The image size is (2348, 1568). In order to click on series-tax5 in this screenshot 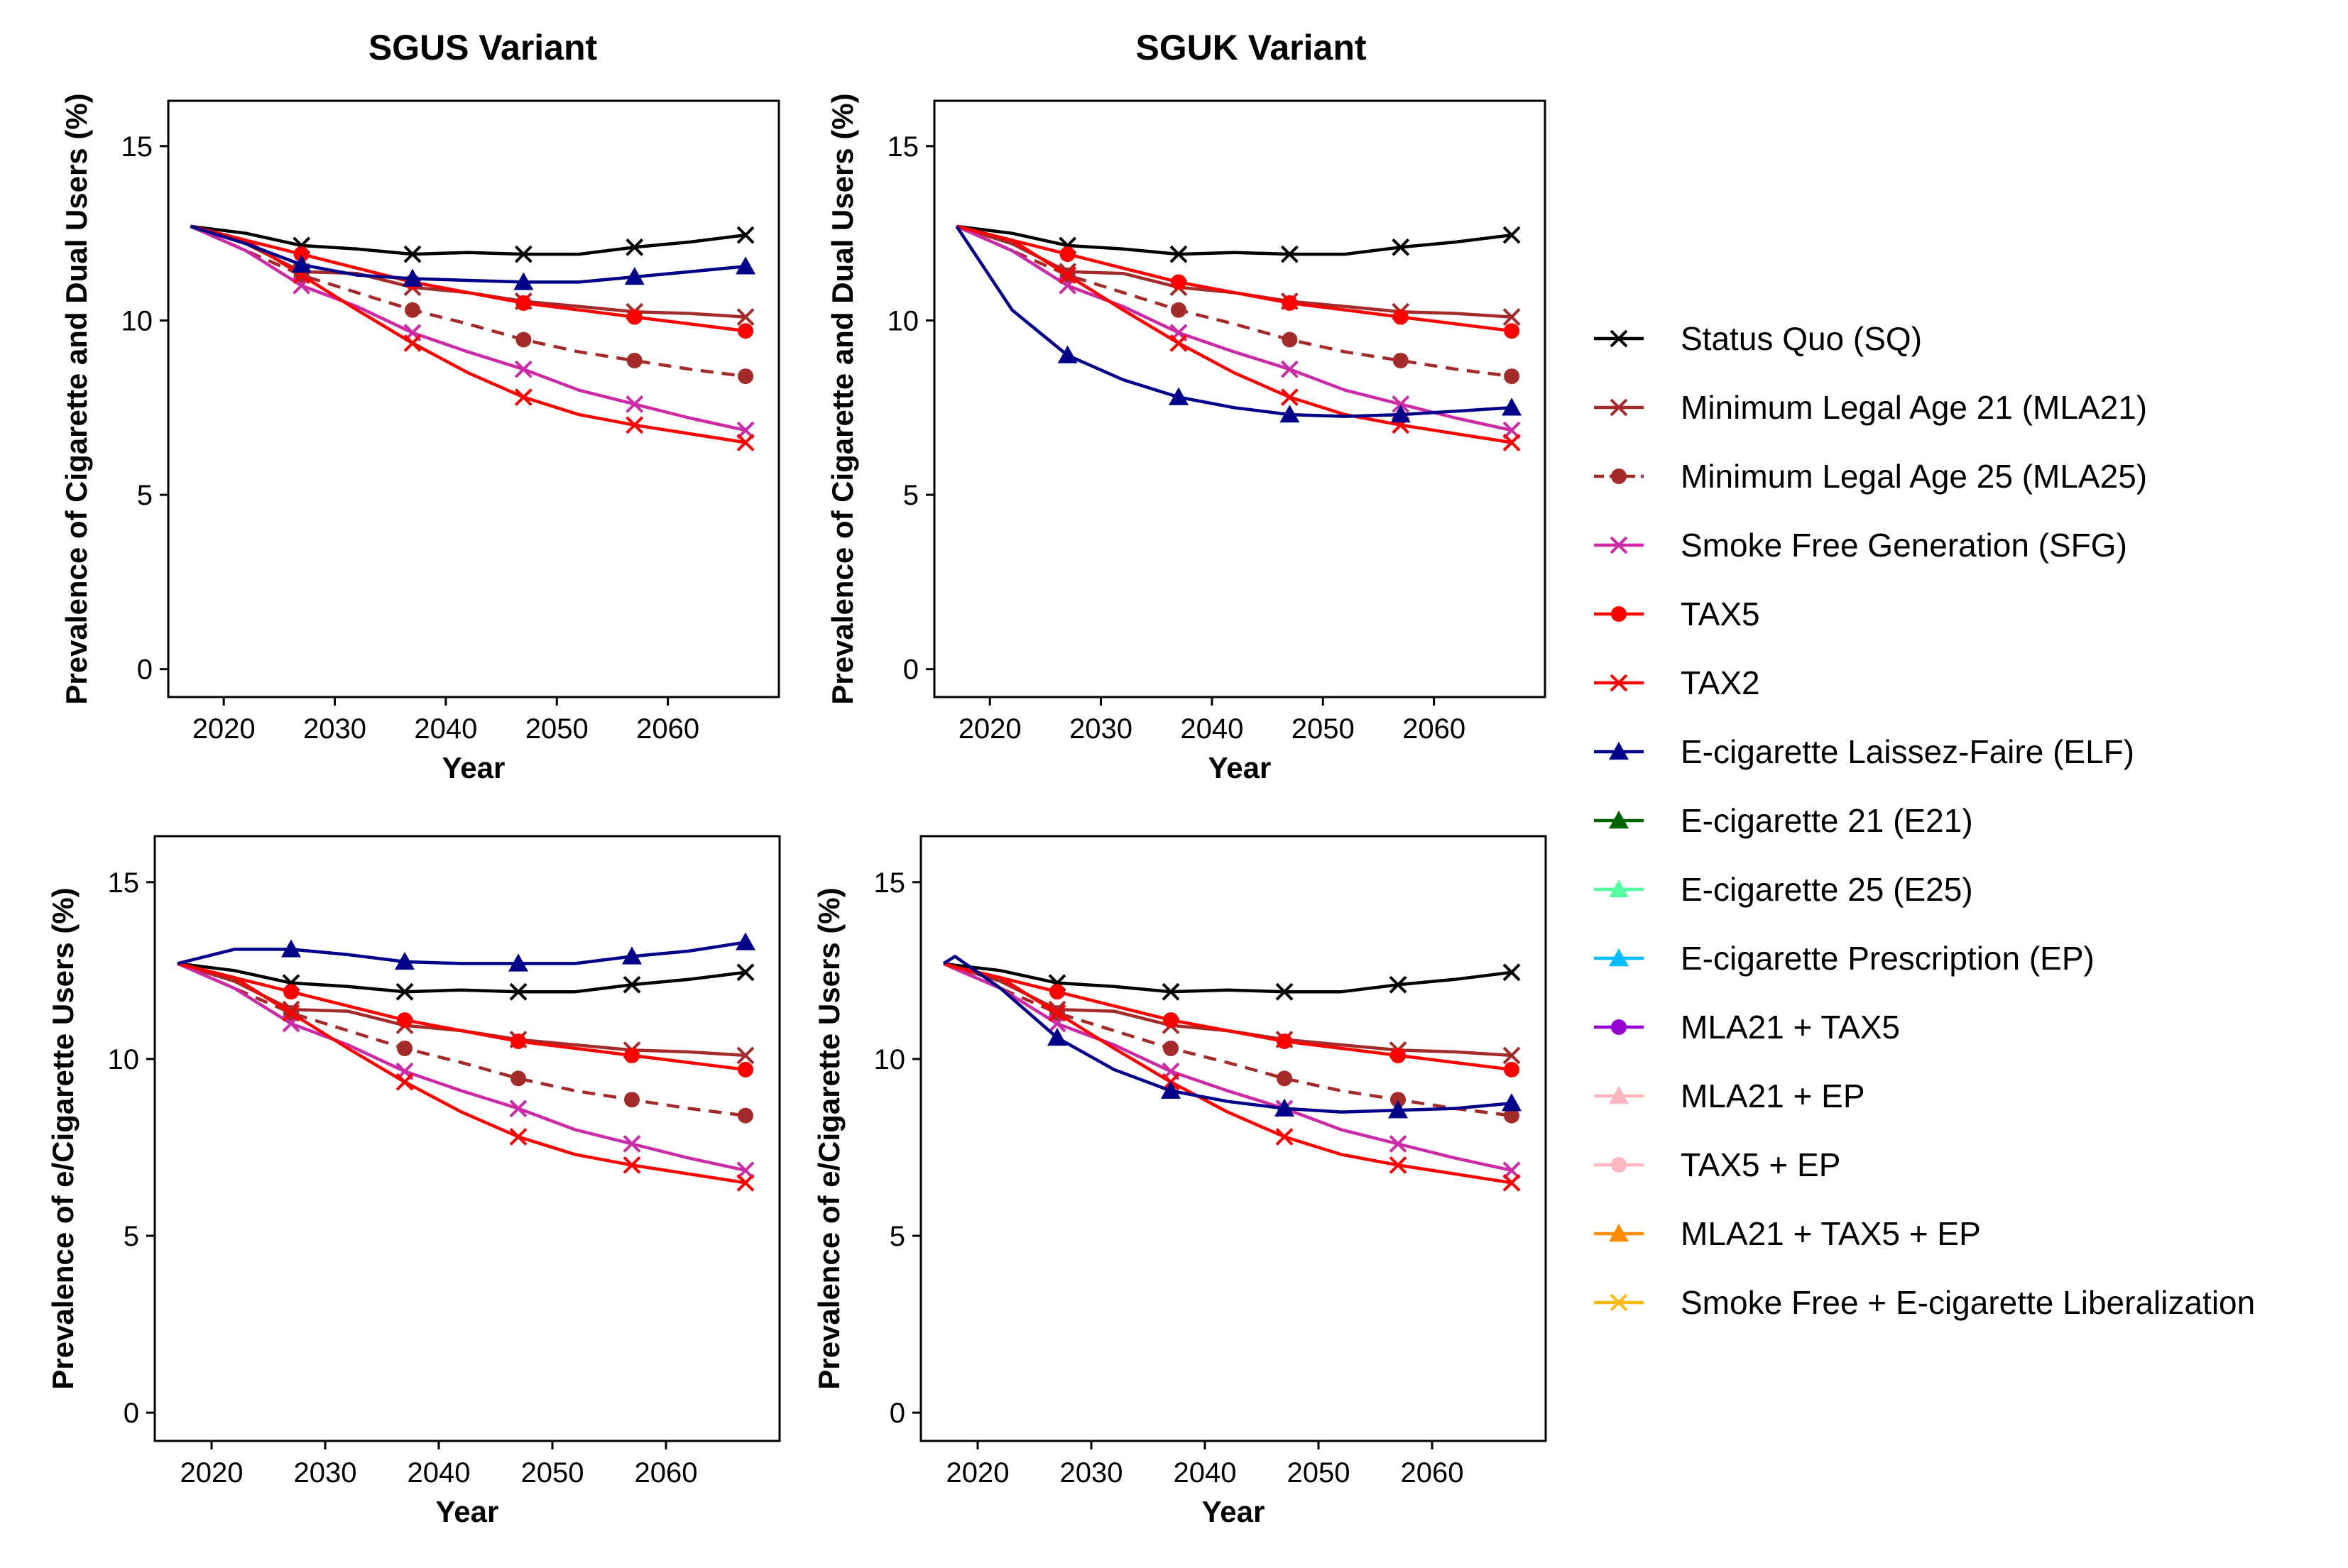, I will do `click(465, 1020)`.